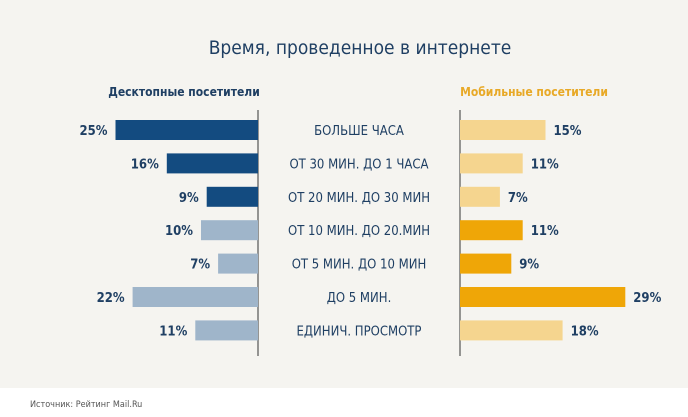 The image size is (688, 417). I want to click on category-label: ОТ 30 МИН. ДО 1 ЧАСА, so click(358, 164).